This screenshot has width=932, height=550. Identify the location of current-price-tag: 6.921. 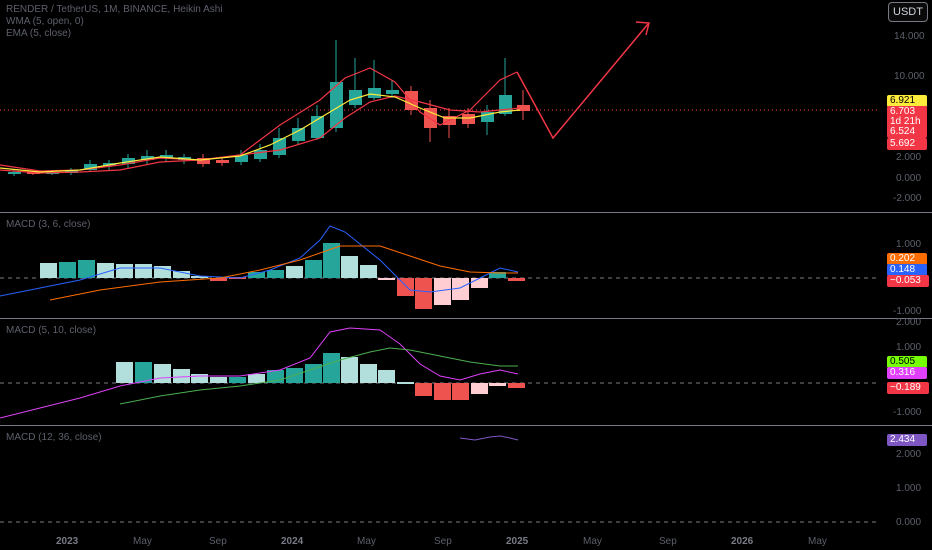
(907, 101).